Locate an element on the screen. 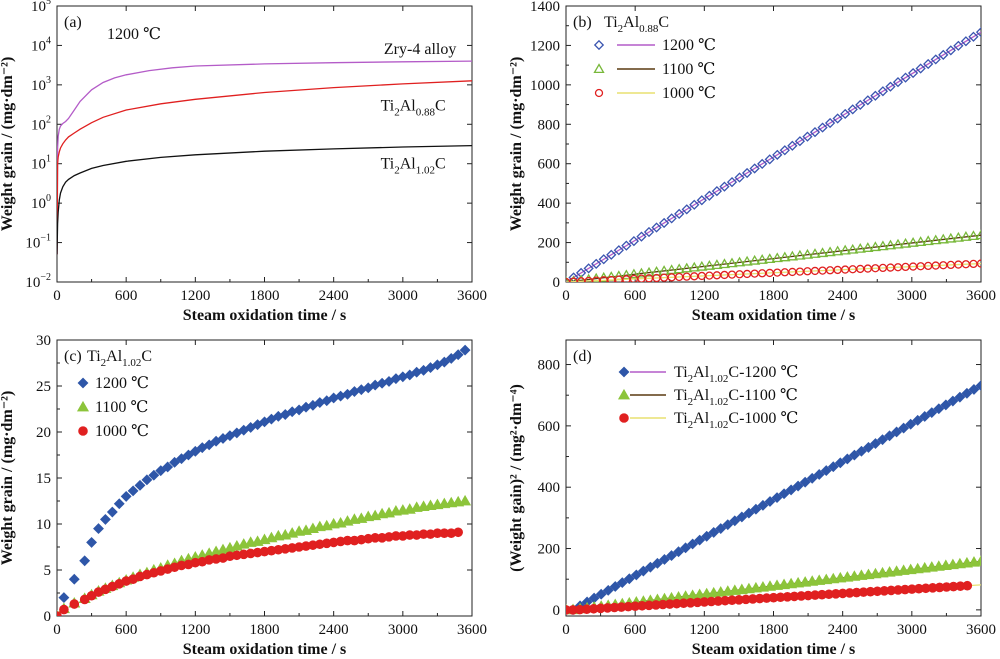 The width and height of the screenshot is (1000, 659). legend-label: Ti2Al1.02C-1100 ℃ is located at coordinates (736, 397).